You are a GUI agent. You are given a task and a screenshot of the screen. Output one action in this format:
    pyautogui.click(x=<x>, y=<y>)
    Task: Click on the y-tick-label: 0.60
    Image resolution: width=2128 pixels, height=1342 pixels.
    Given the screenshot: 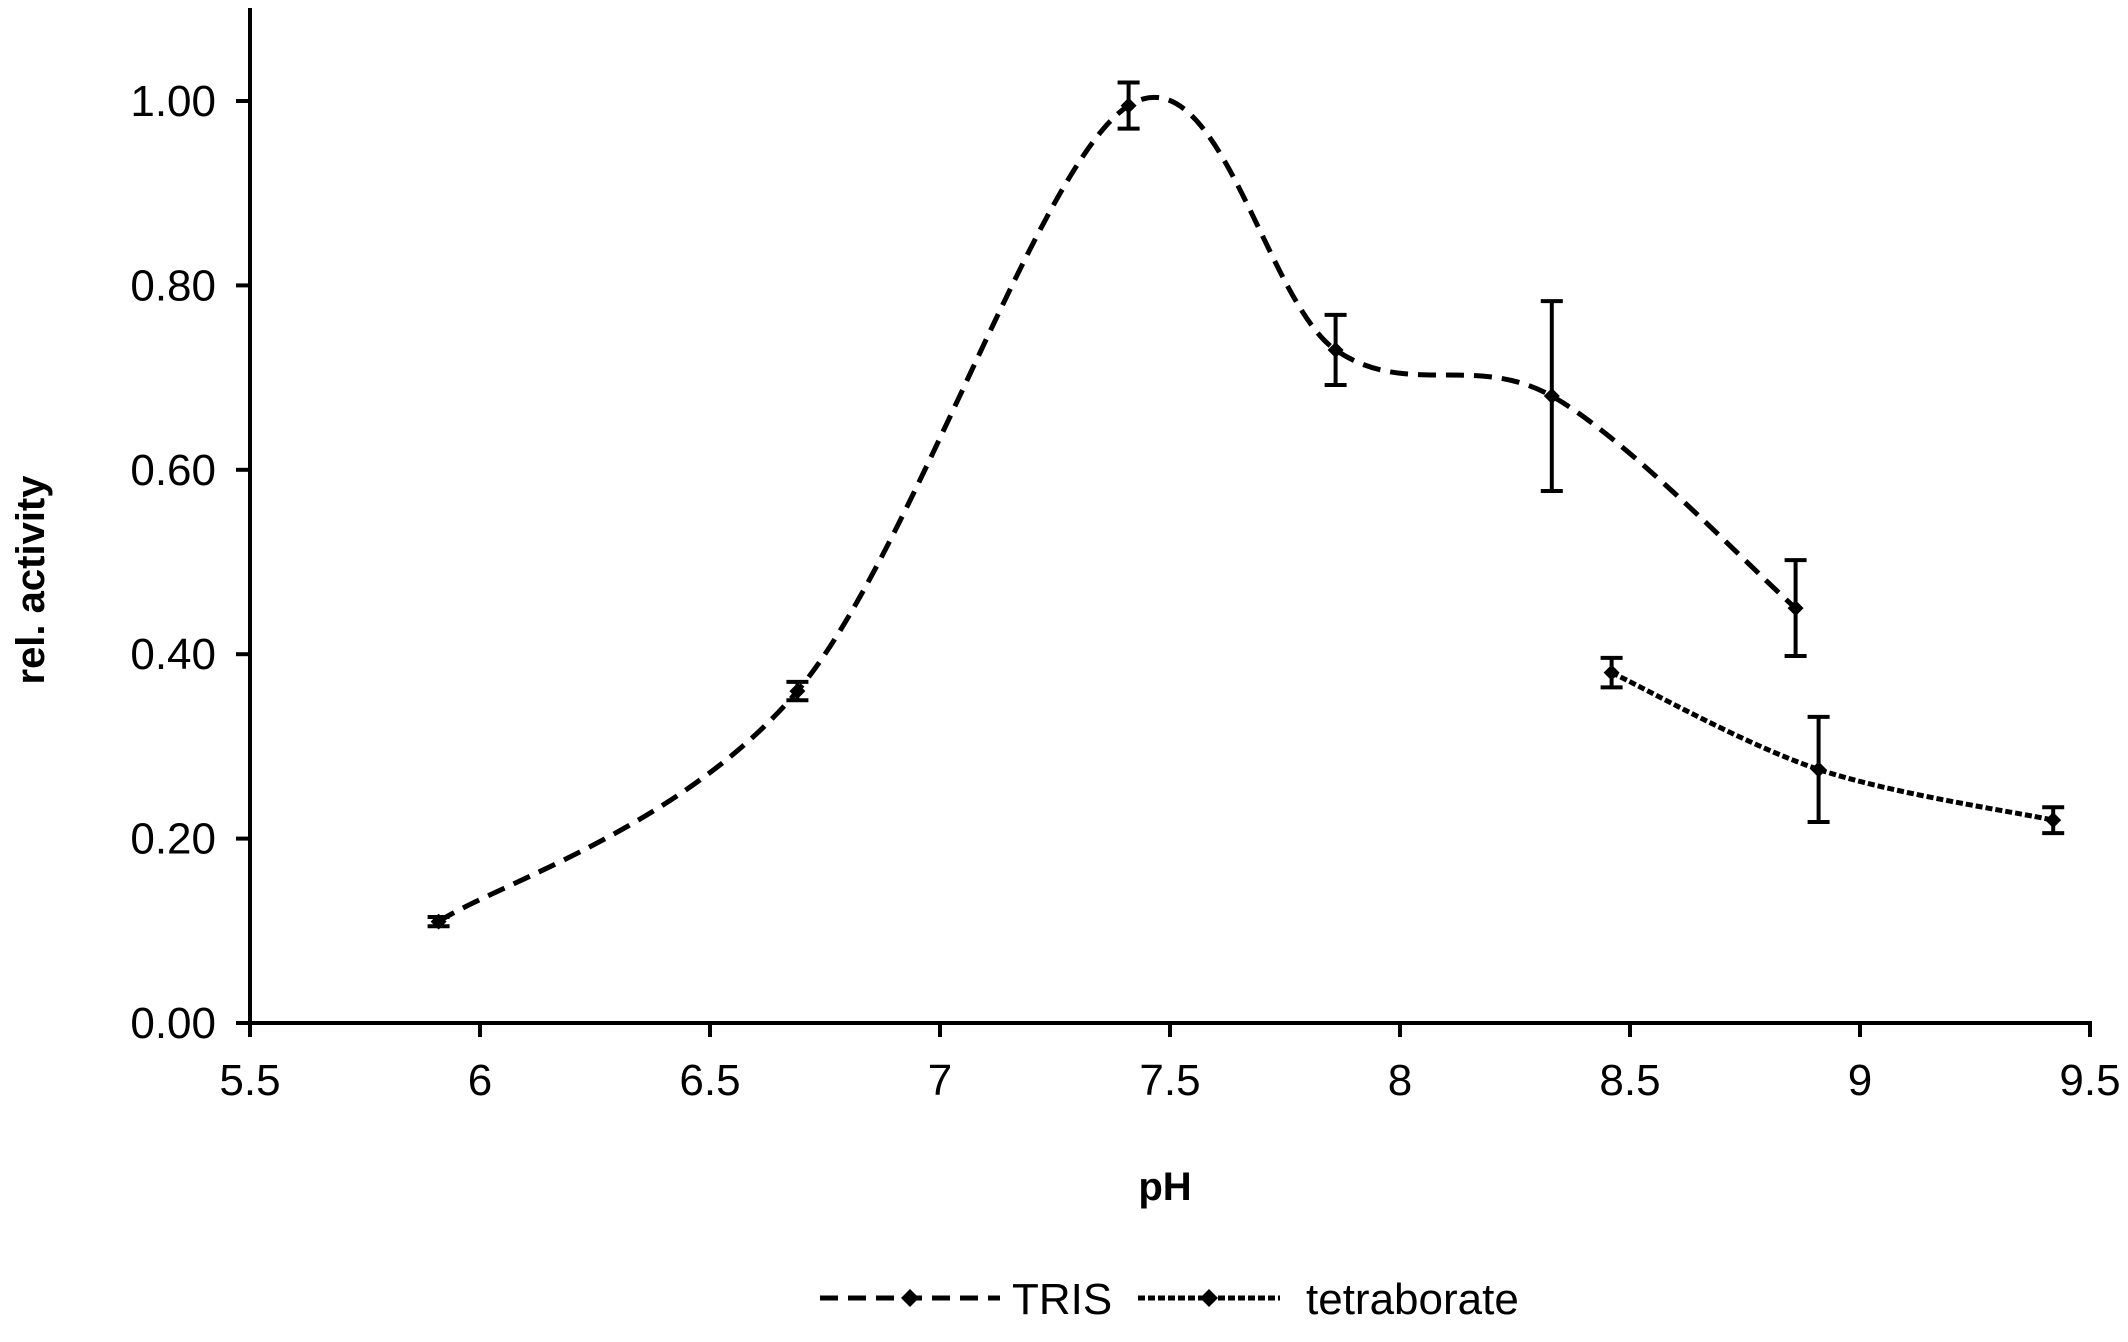 What is the action you would take?
    pyautogui.click(x=173, y=470)
    